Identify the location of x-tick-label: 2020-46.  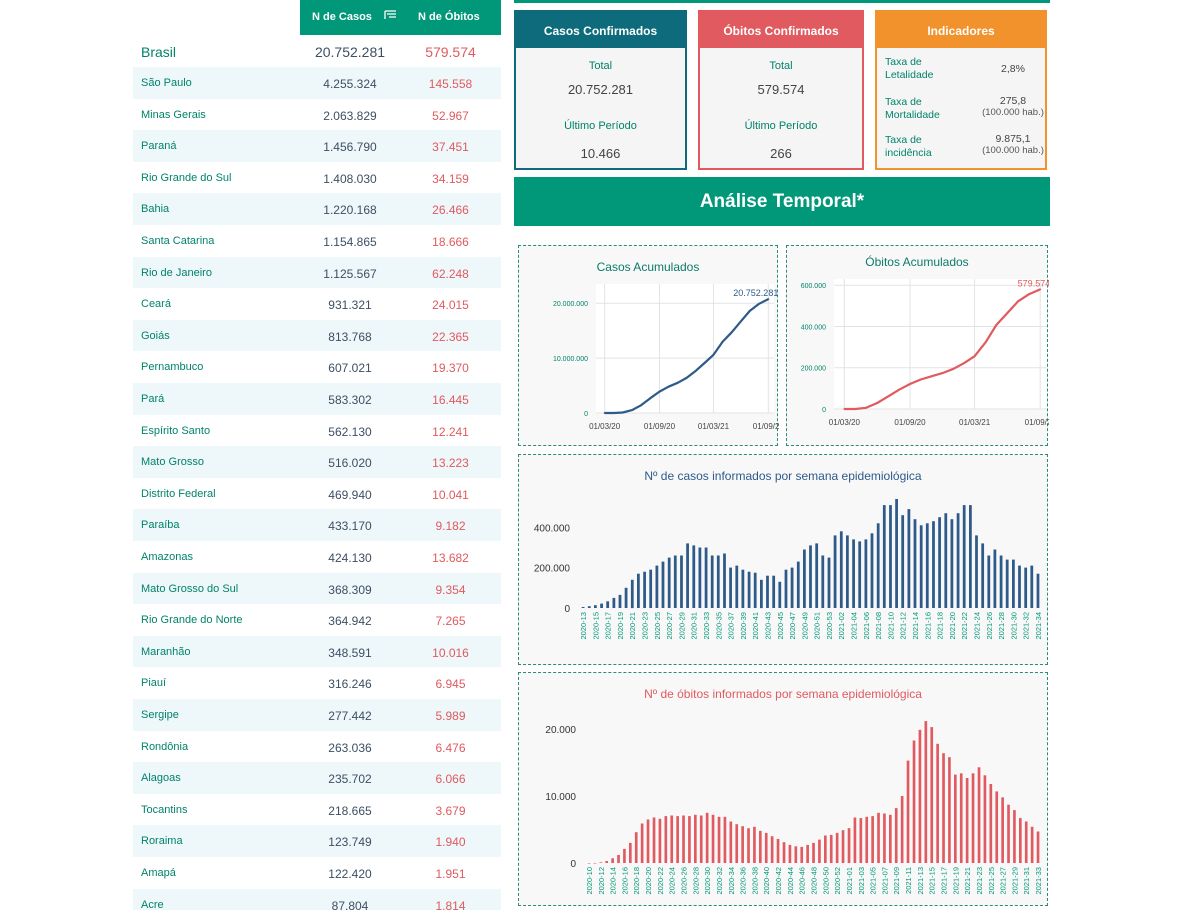
(802, 881).